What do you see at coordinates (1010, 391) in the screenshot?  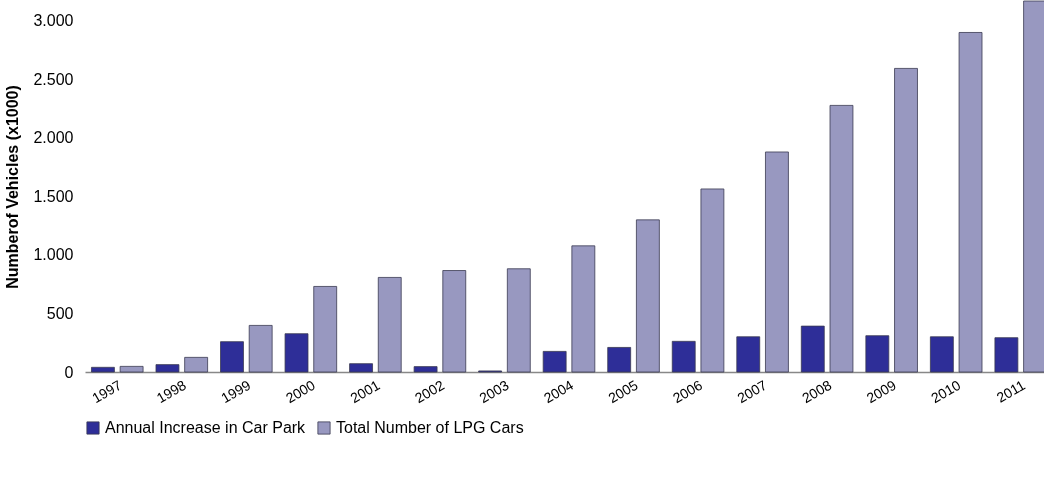 I see `x-tick-label: 2011` at bounding box center [1010, 391].